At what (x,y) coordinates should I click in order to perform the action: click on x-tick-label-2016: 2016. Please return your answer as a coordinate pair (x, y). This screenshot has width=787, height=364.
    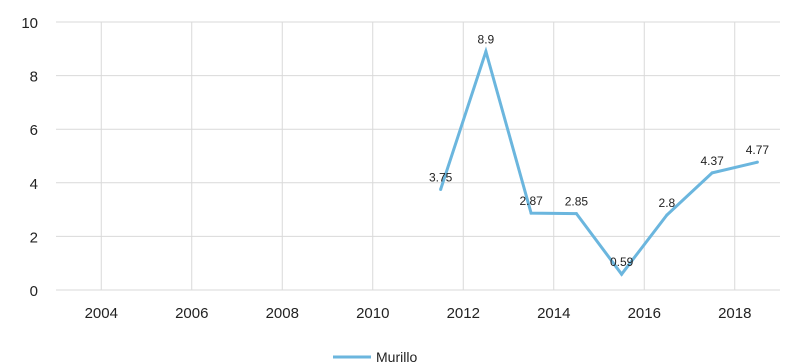
    Looking at the image, I should click on (644, 313).